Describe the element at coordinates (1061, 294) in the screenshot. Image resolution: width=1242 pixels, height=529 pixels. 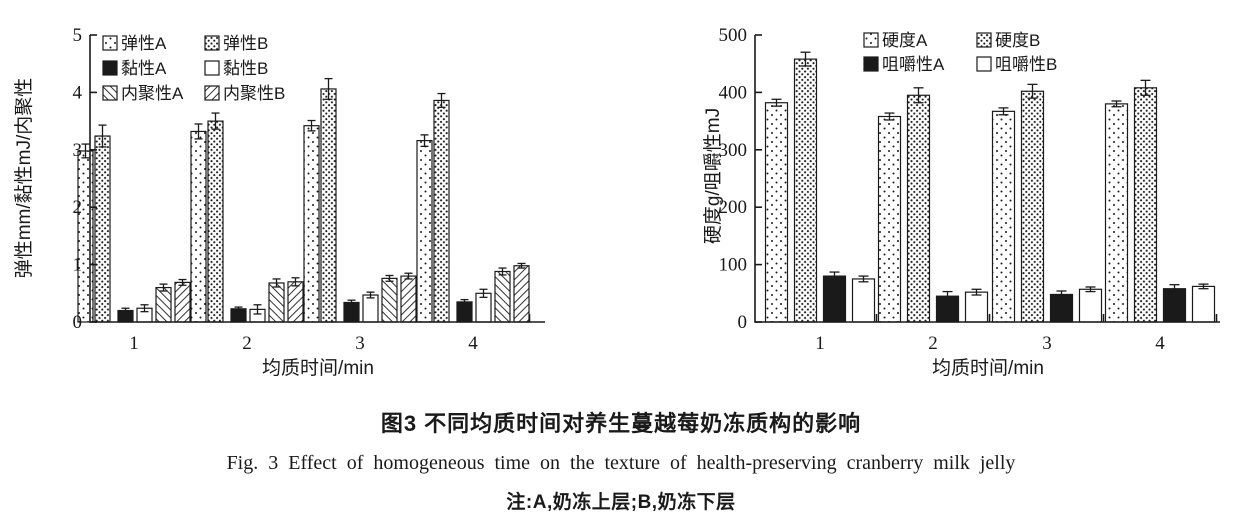
I see `error-bar-咀嚼性A-3` at that location.